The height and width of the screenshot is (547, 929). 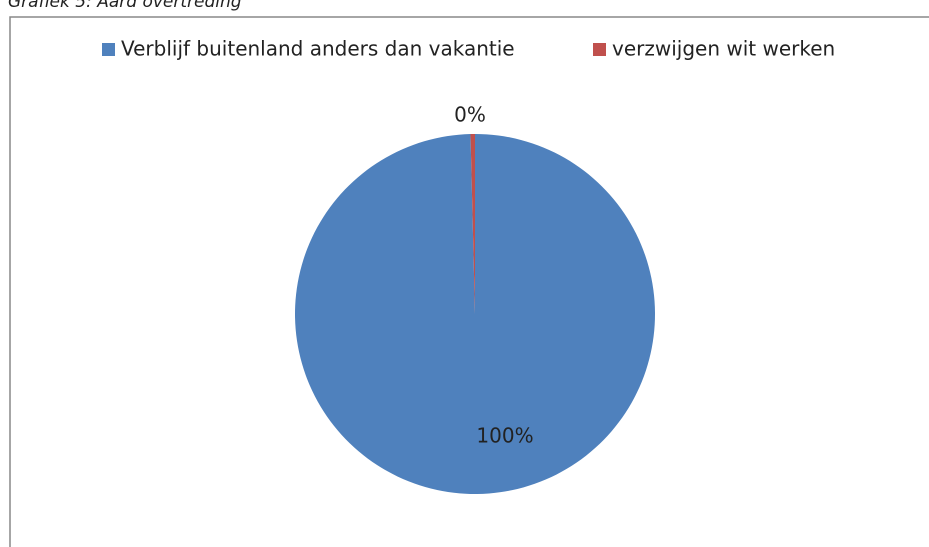 I want to click on data-label: 100%, so click(x=504, y=436).